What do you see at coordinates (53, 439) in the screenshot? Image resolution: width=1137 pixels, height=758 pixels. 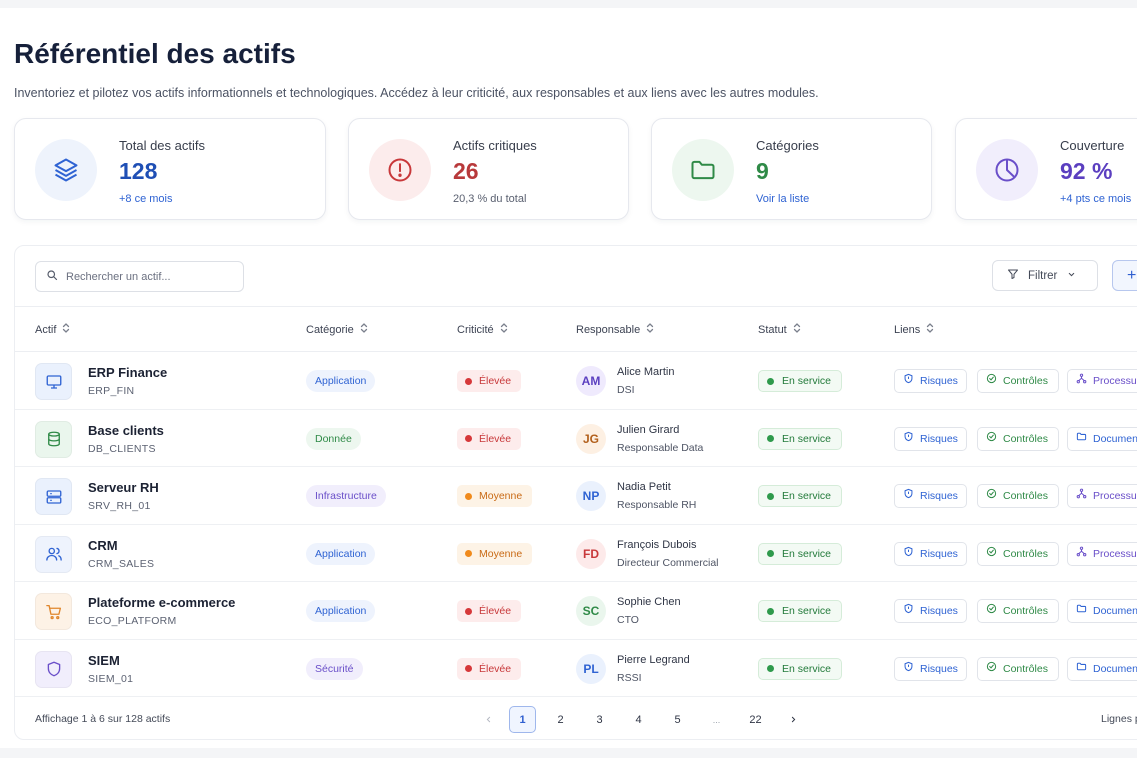 I see `database-icon` at bounding box center [53, 439].